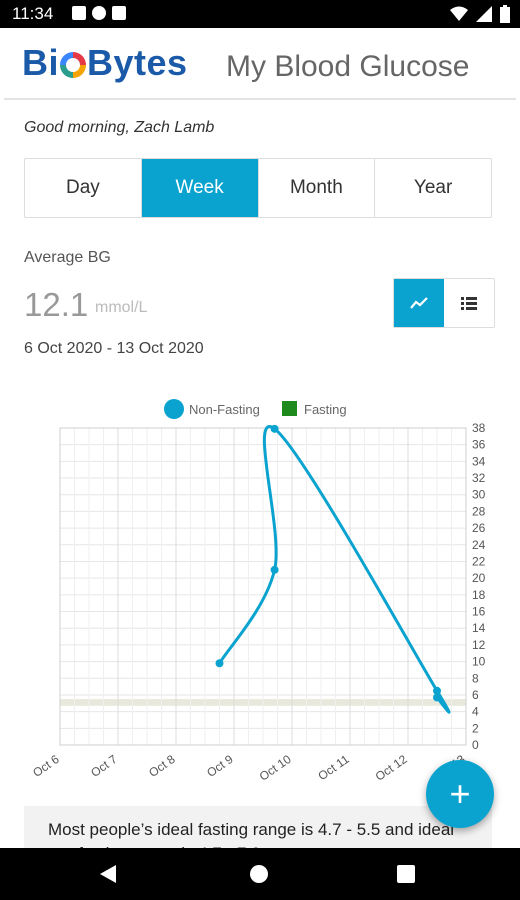 The image size is (520, 900). I want to click on back-icon, so click(108, 874).